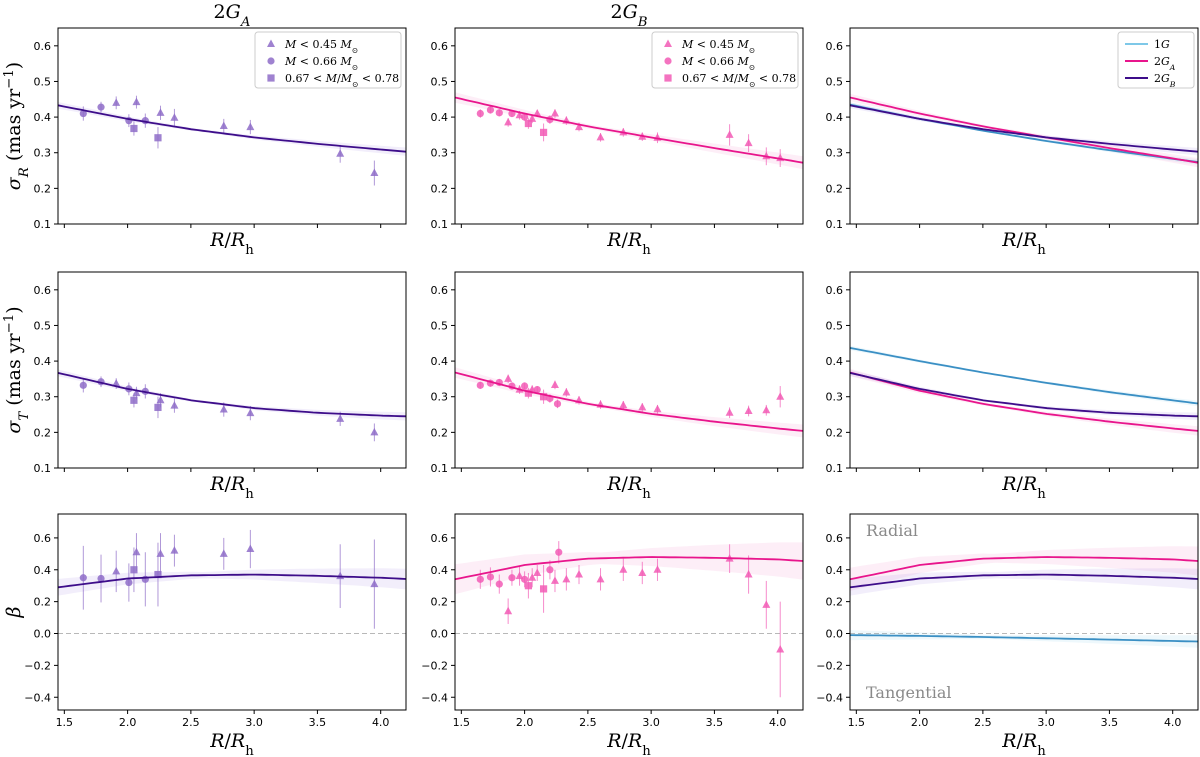 The width and height of the screenshot is (1200, 757). Describe the element at coordinates (321, 46) in the screenshot. I see `legend-label: M < 0.45 M⊙` at that location.